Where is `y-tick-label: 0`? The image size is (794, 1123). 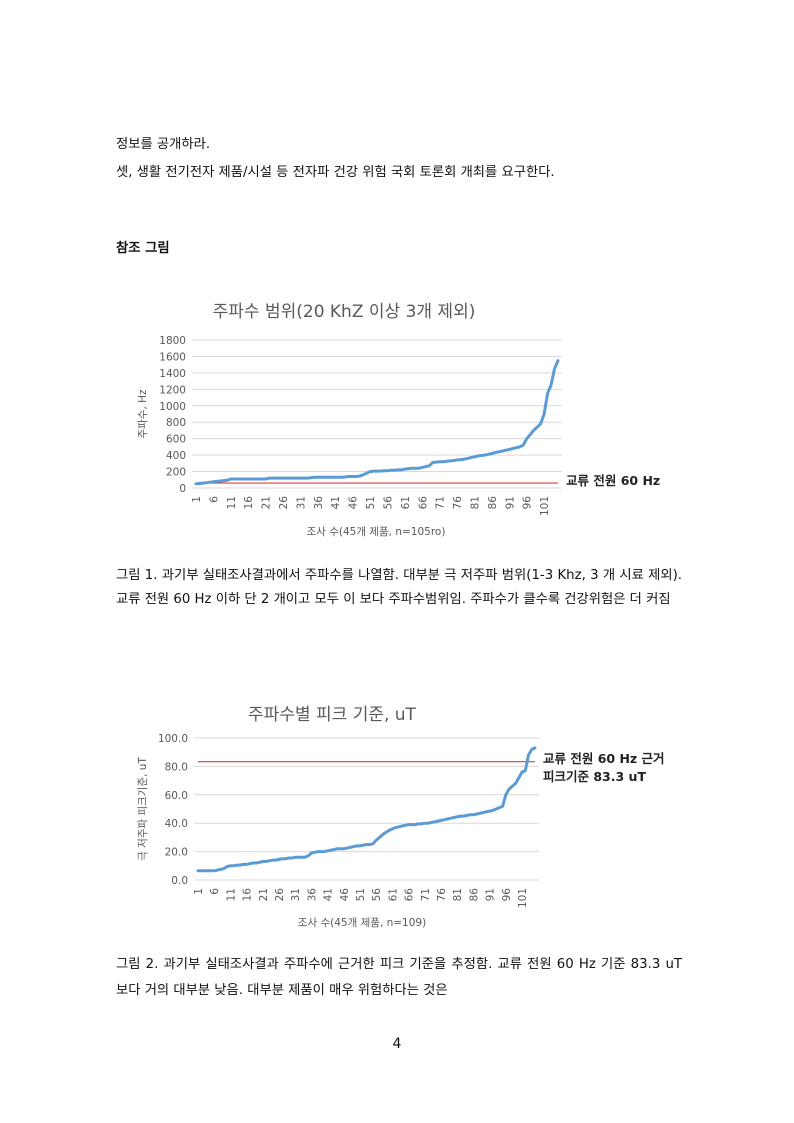
y-tick-label: 0 is located at coordinates (182, 489).